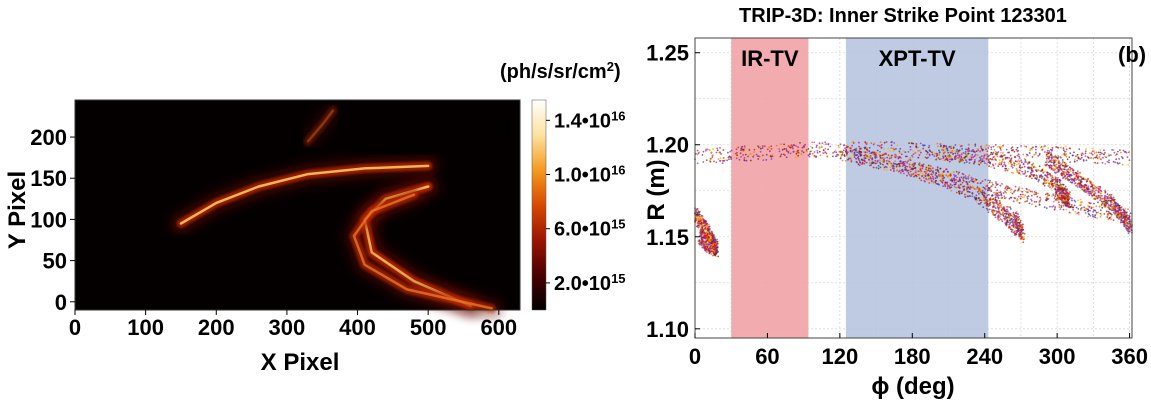  What do you see at coordinates (304, 194) in the screenshot?
I see `emission-band-core` at bounding box center [304, 194].